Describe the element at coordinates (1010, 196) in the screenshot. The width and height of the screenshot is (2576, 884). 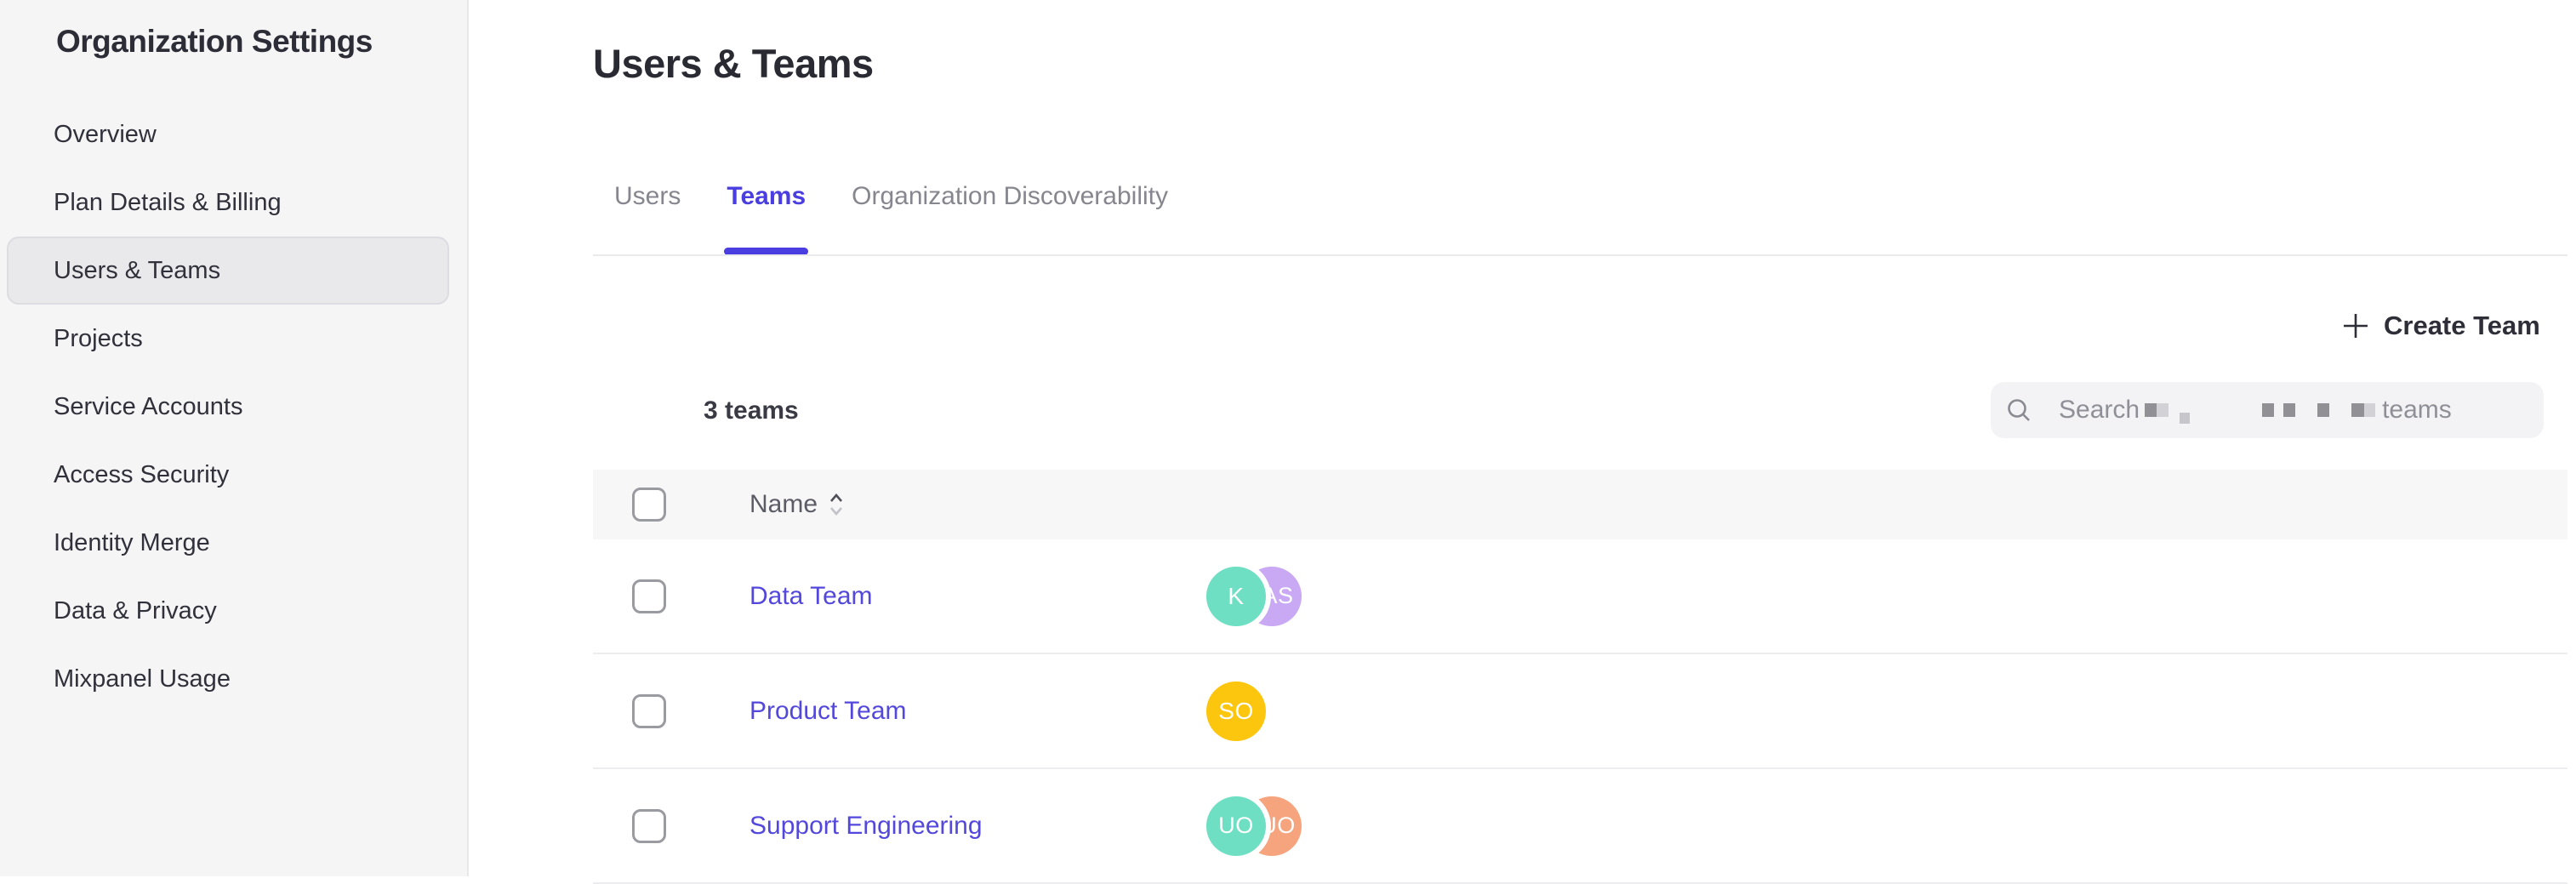
I see `tab-organization-discoverability: Organization Discoverability` at that location.